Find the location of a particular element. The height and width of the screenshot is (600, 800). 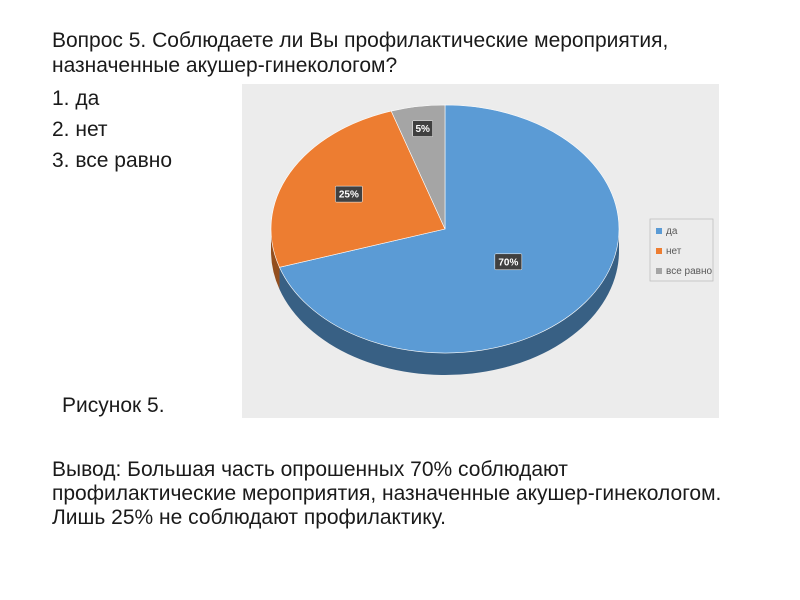

option-item: 3. все равно is located at coordinates (112, 160).